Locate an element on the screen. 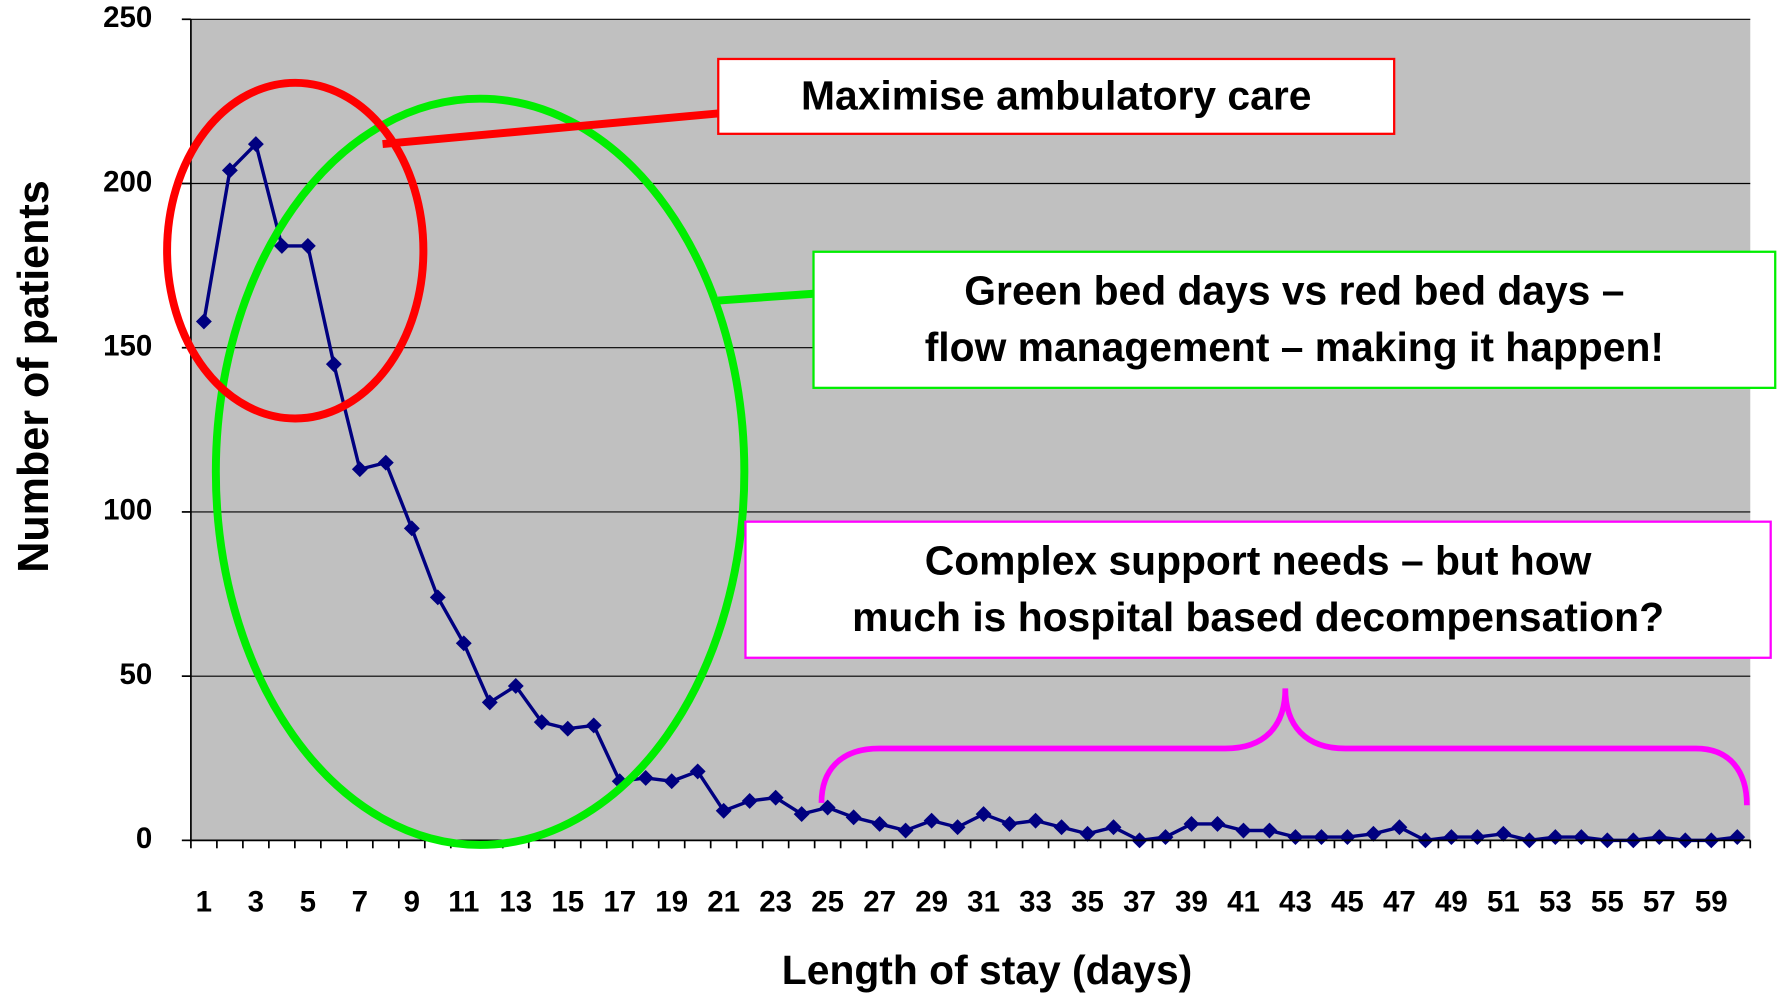 The width and height of the screenshot is (1779, 998). y-axis-title: Number of patients is located at coordinates (34, 376).